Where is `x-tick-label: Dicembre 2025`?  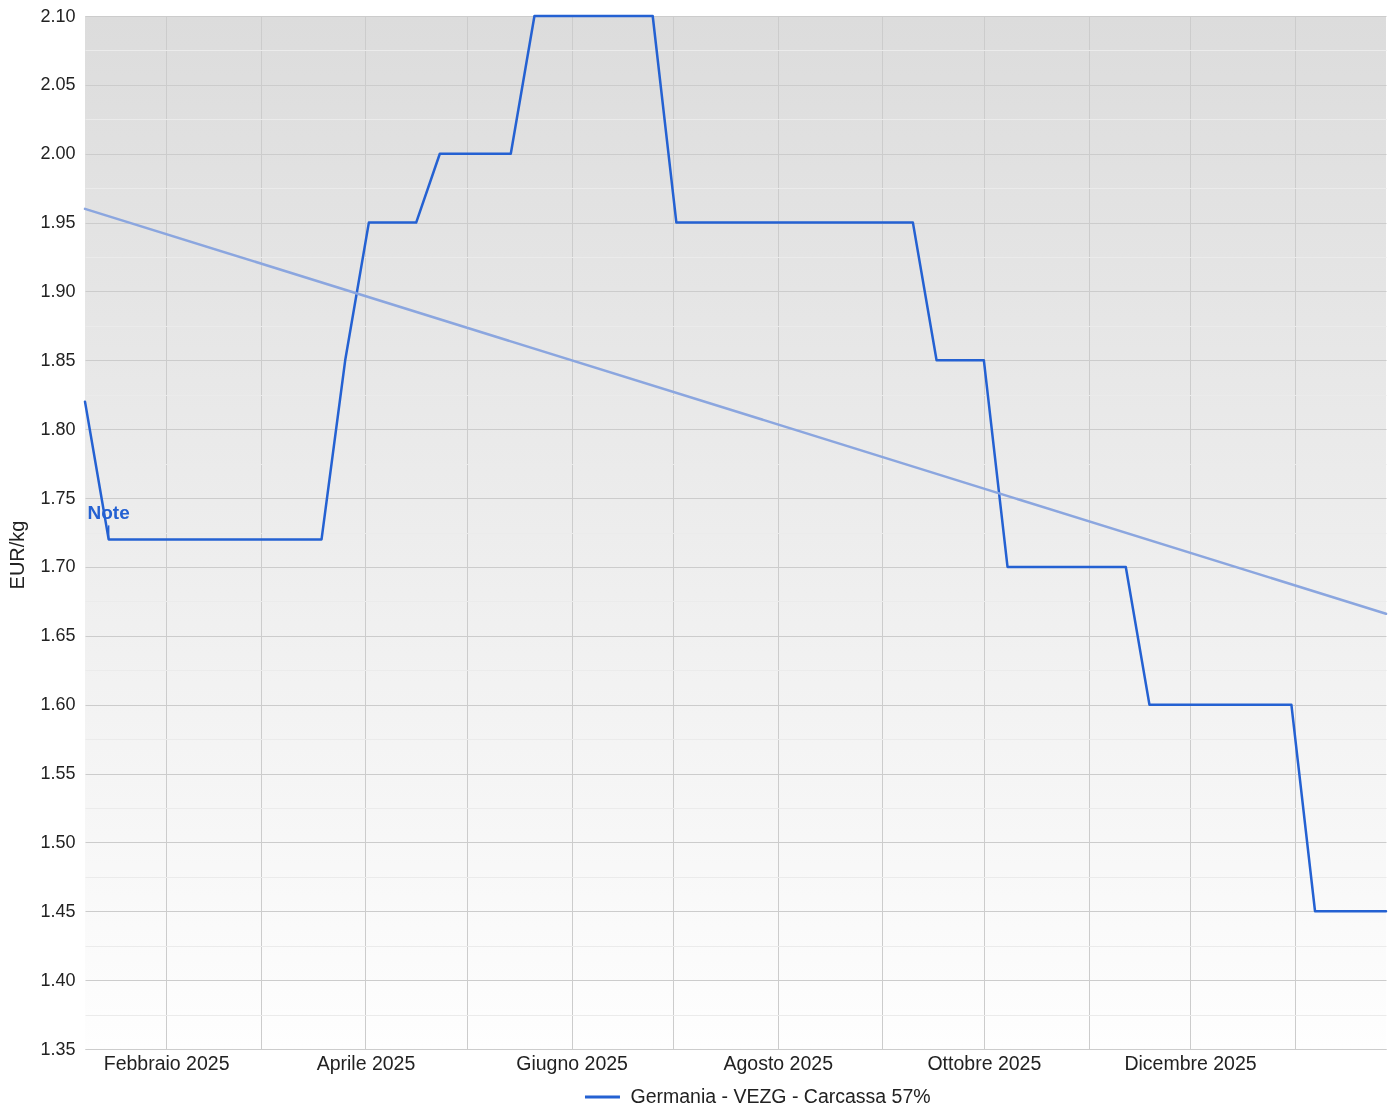
x-tick-label: Dicembre 2025 is located at coordinates (1190, 1062).